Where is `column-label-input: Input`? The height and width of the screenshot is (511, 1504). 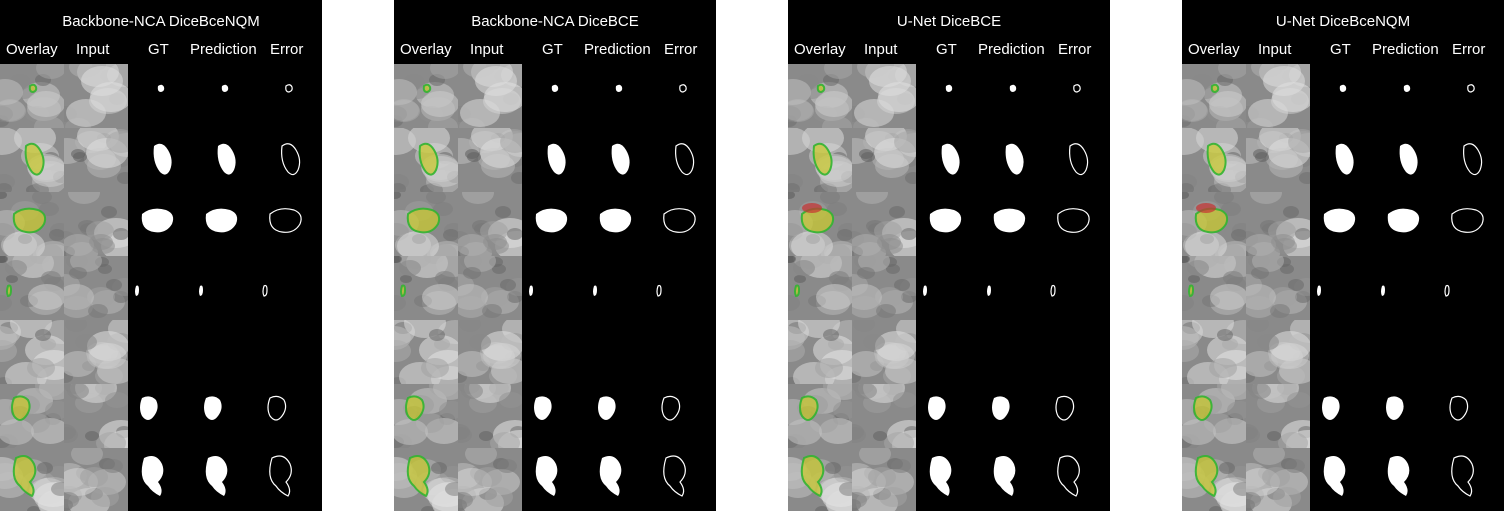
column-label-input: Input is located at coordinates (1275, 49).